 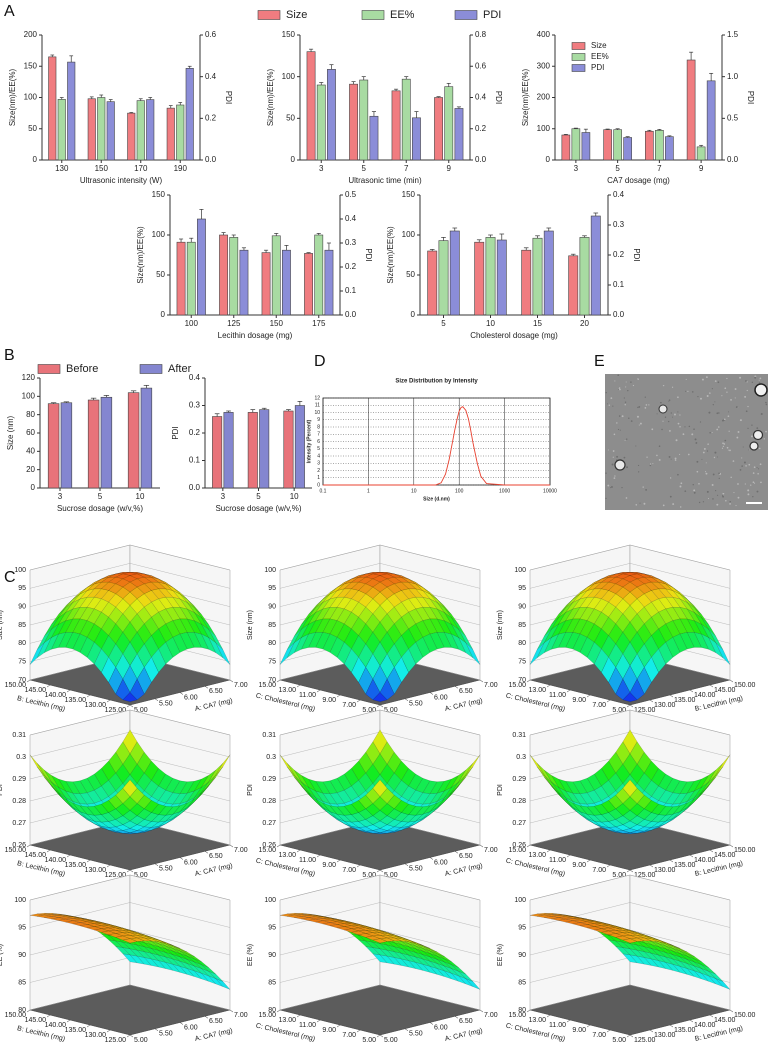 What do you see at coordinates (30, 414) in the screenshot?
I see `y-tick-label: 80` at bounding box center [30, 414].